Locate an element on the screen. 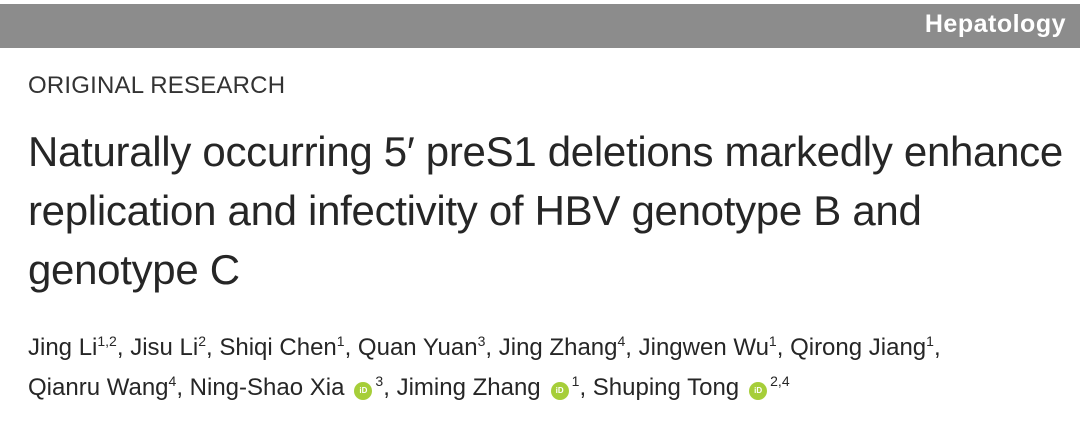 The image size is (1080, 422). journal-header-bar: Hepatology is located at coordinates (540, 26).